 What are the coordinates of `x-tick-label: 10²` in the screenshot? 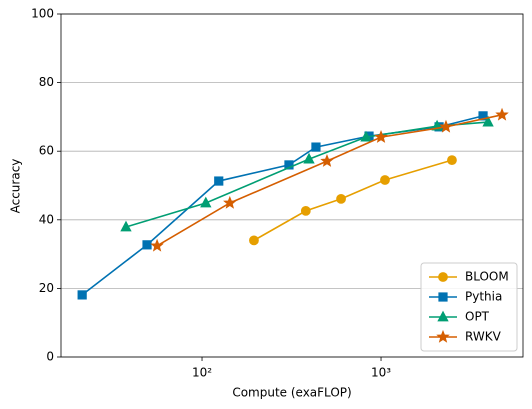 It's located at (202, 373).